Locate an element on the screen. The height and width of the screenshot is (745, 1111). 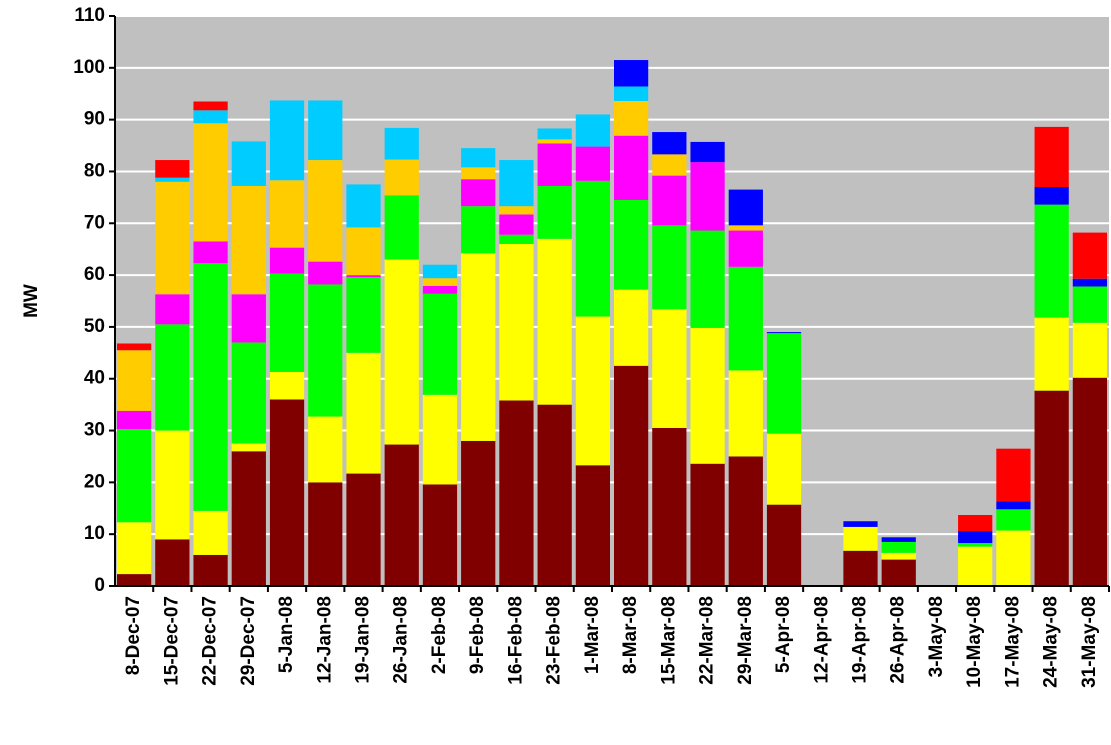
x-tick-label: 8-Dec-07 is located at coordinates (133, 635).